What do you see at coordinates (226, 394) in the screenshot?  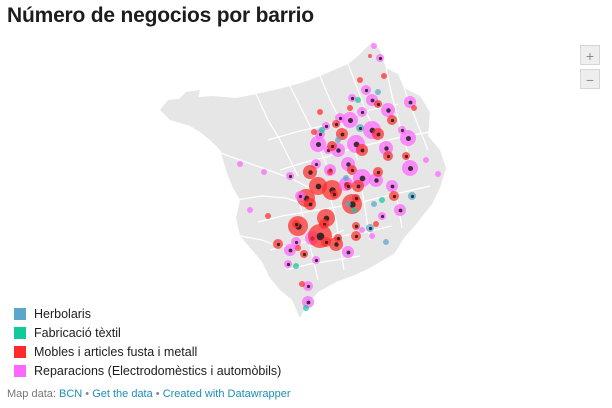 I see `datawrapper-link: Created with Datawrapper` at bounding box center [226, 394].